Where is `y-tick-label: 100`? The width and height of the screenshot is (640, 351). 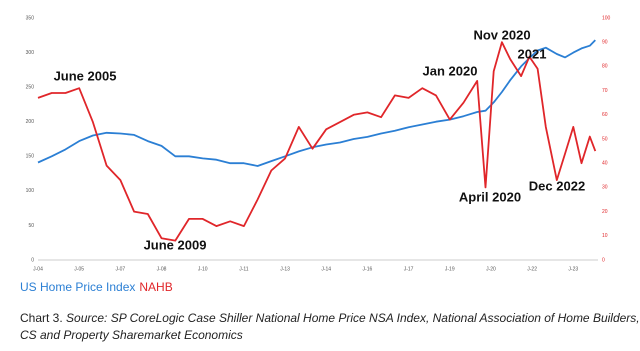
y-tick-label: 100 is located at coordinates (30, 191).